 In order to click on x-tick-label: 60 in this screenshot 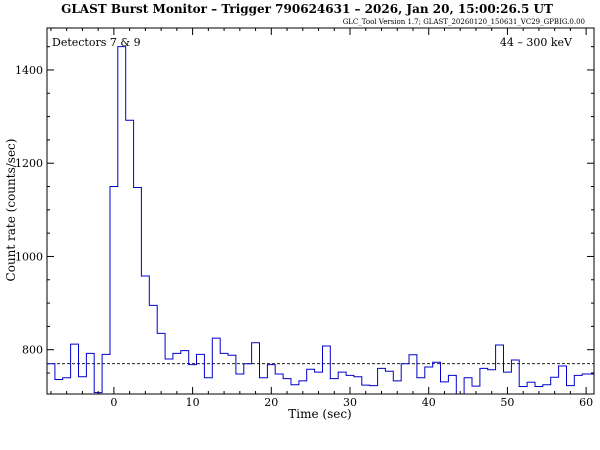, I will do `click(586, 402)`.